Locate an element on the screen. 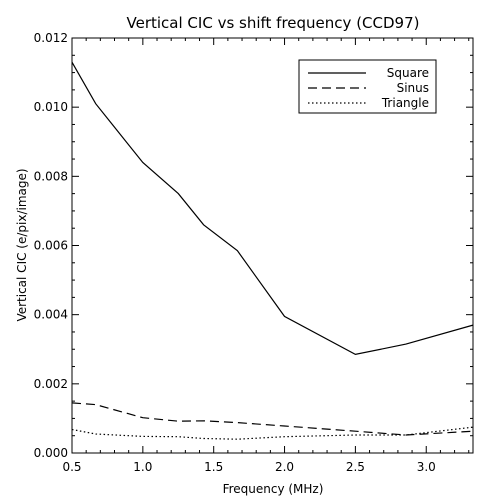 Image resolution: width=495 pixels, height=502 pixels. x-tick-label: 2.5 is located at coordinates (355, 467).